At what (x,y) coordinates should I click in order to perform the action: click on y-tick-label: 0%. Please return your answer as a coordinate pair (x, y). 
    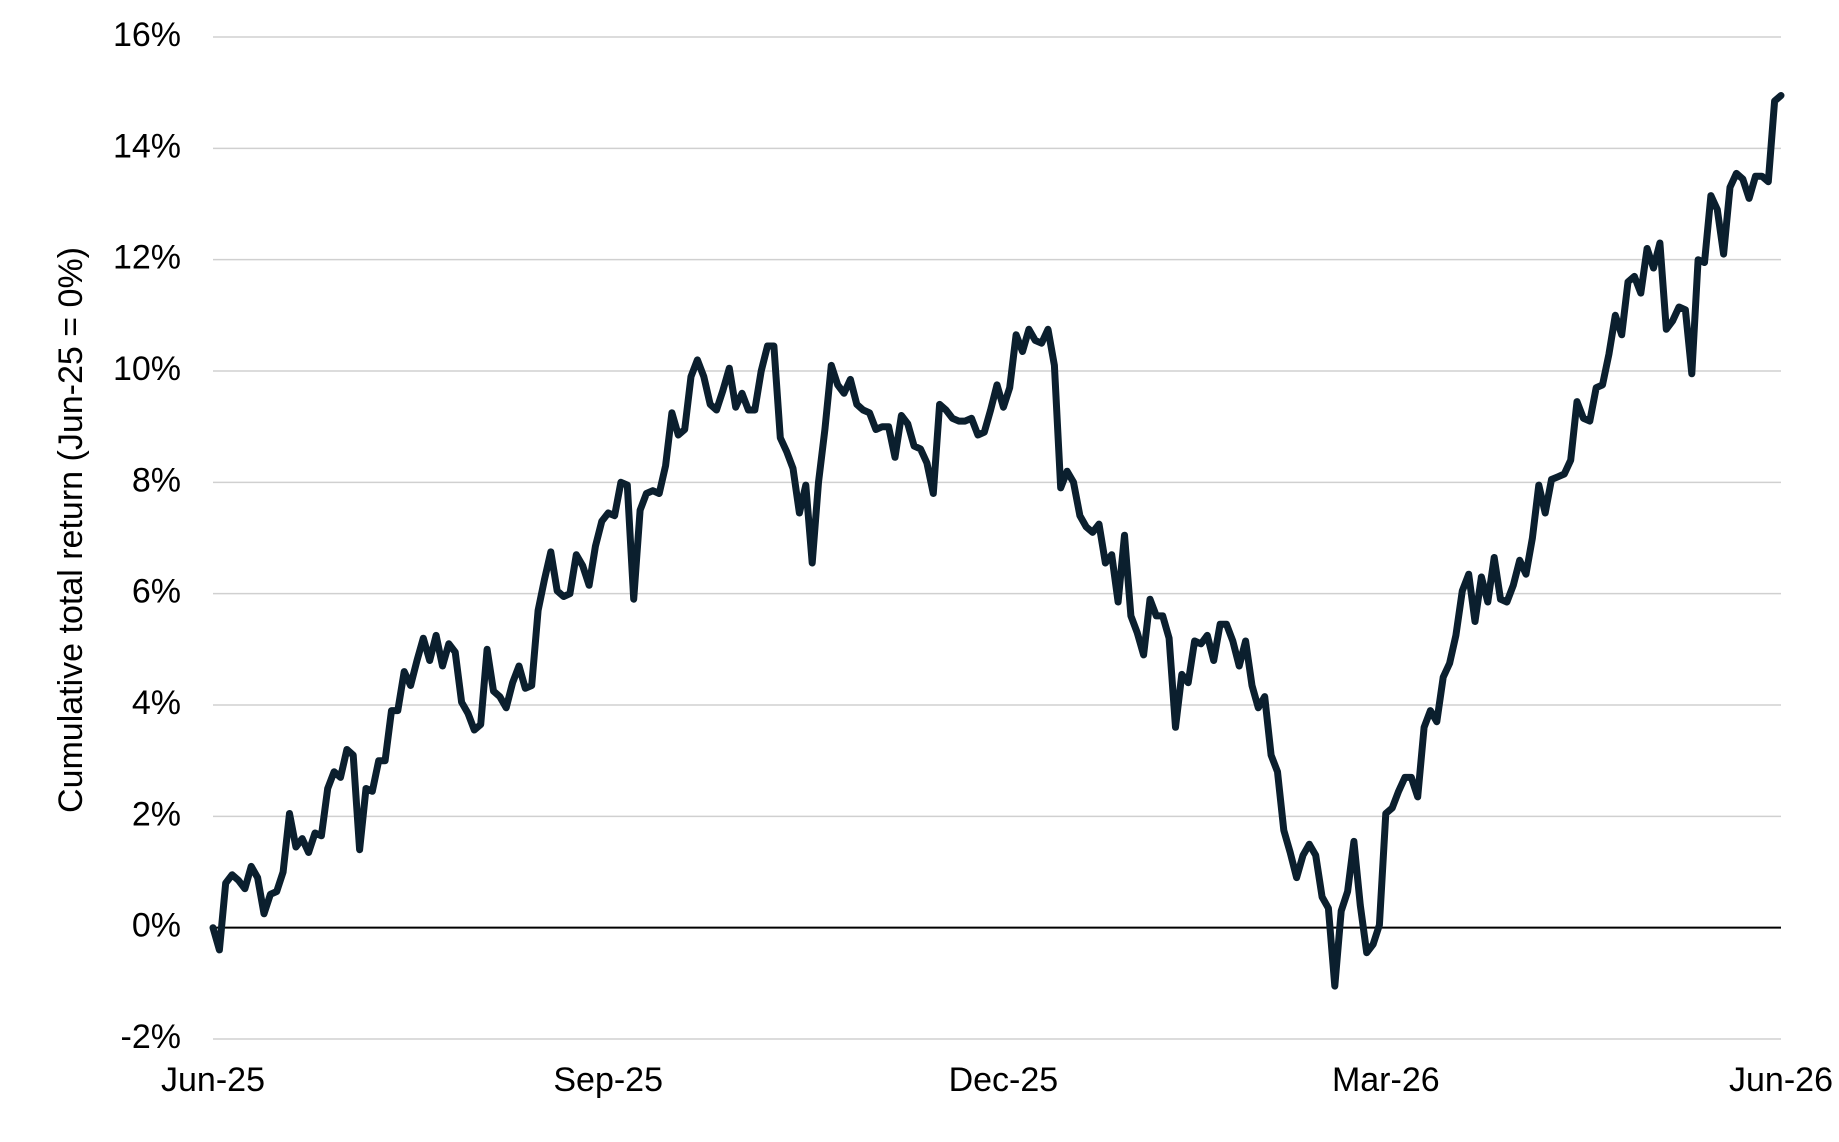
    Looking at the image, I should click on (156, 926).